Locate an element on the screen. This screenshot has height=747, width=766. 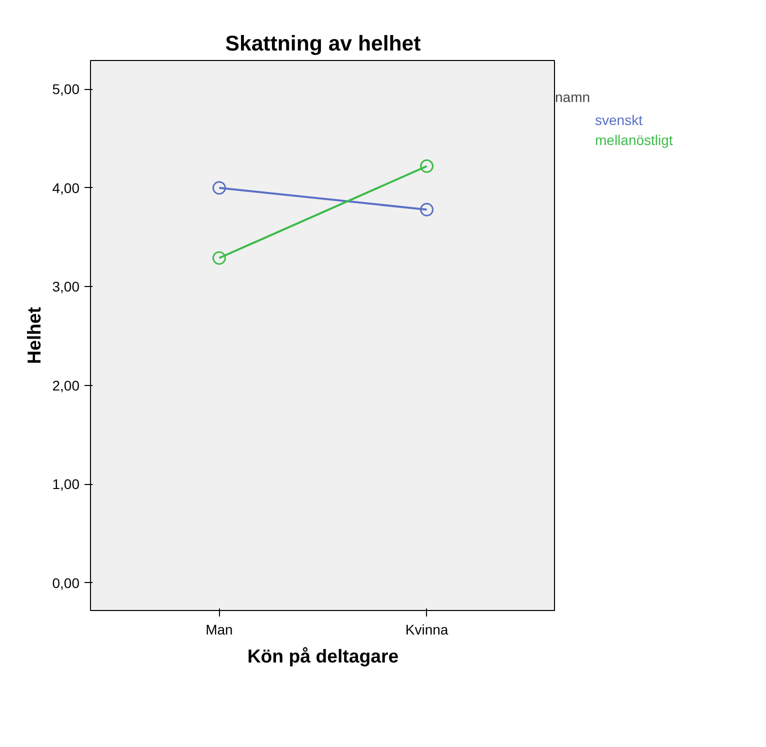
y-tick-label: 5,00 is located at coordinates (66, 89).